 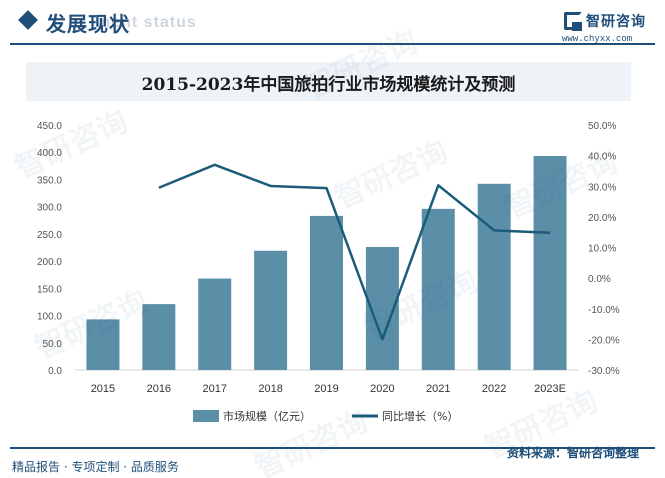 I want to click on bar-2023E, so click(x=550, y=263).